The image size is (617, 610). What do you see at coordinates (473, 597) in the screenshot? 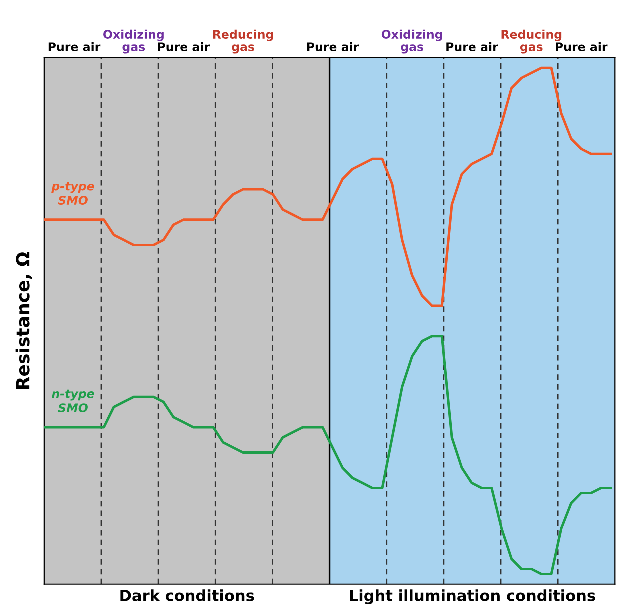
I see `text: Light illumination conditions` at bounding box center [473, 597].